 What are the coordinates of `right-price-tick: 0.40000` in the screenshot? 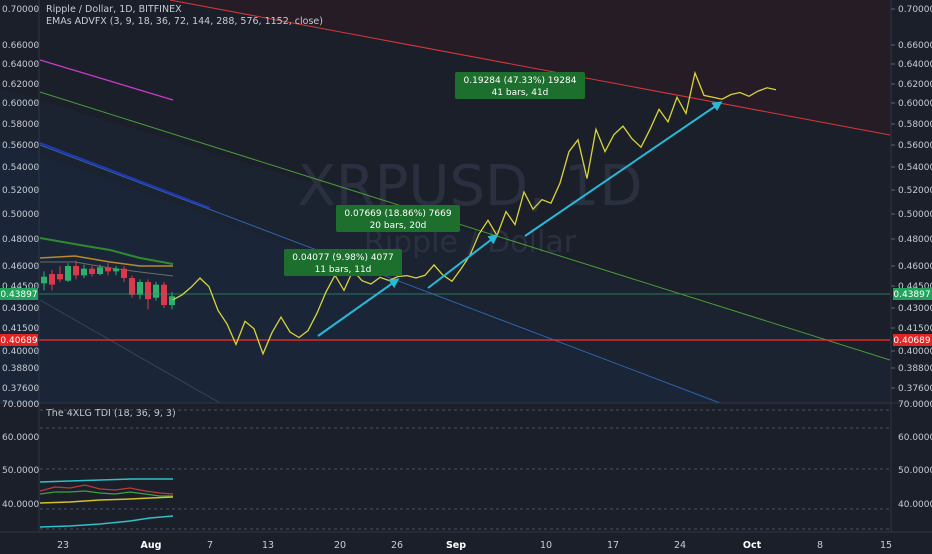 It's located at (915, 352).